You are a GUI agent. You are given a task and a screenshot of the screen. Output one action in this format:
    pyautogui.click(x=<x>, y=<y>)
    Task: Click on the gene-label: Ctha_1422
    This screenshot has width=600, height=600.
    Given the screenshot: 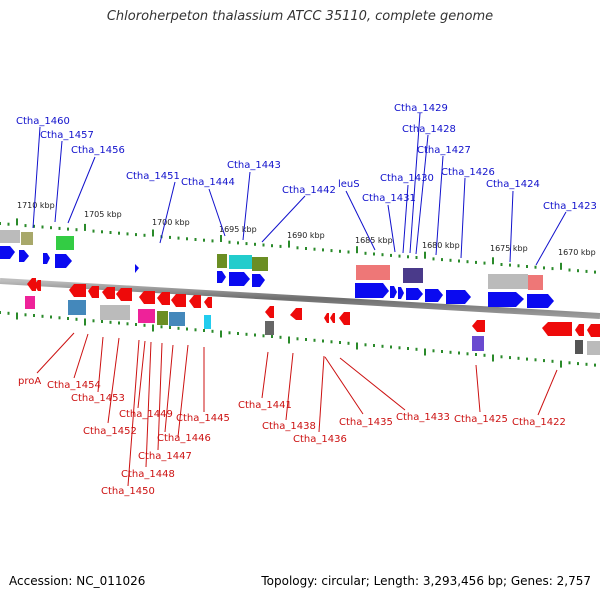 What is the action you would take?
    pyautogui.click(x=539, y=422)
    